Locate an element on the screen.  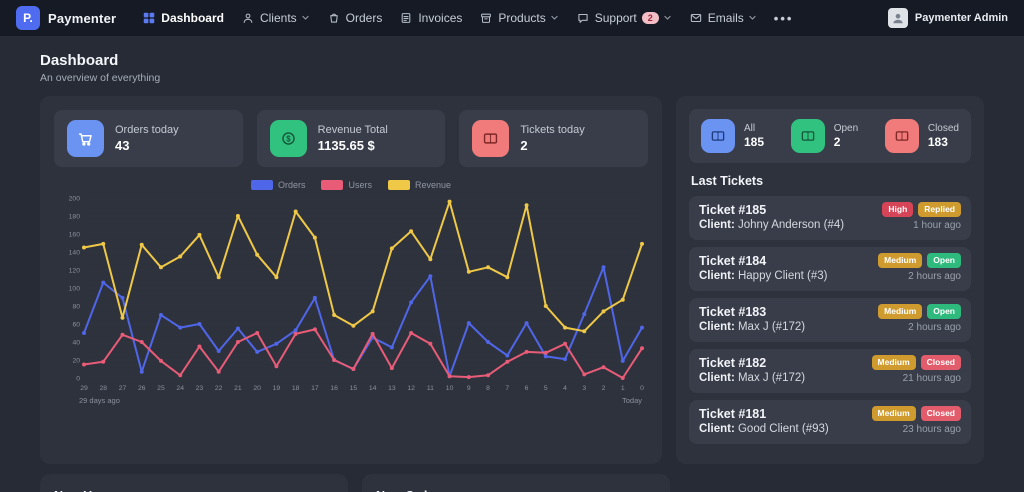
stat-card-revenue-total: $ Revenue Total 1135.65 $ is located at coordinates (351, 138).